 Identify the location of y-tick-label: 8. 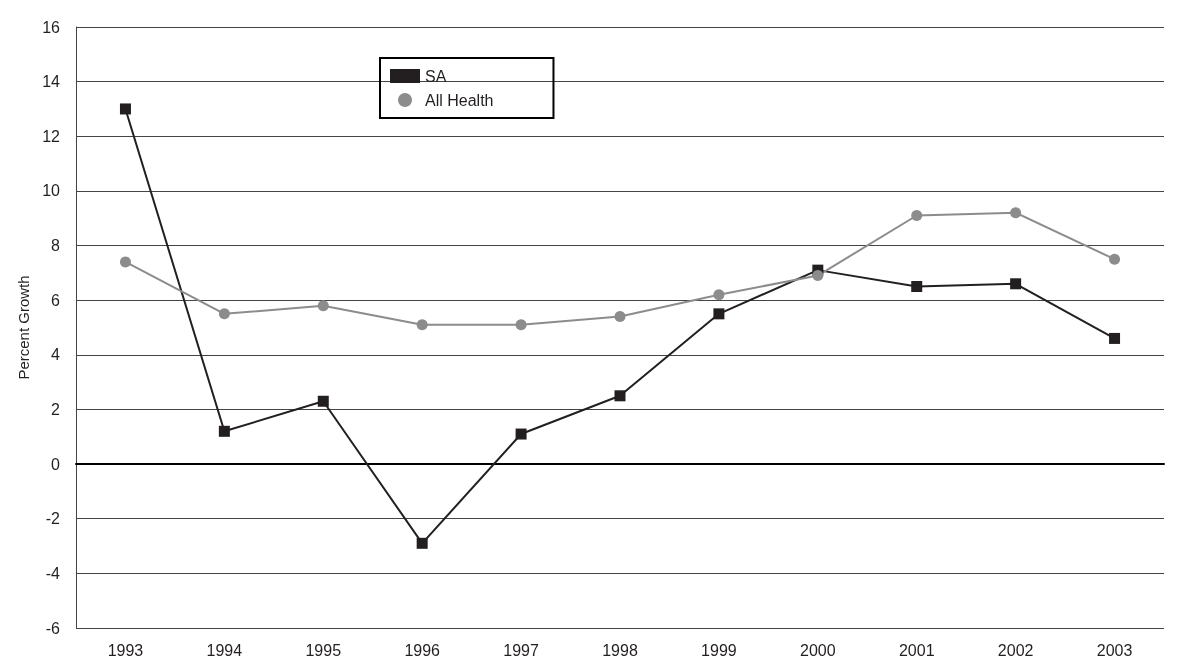
(56, 246).